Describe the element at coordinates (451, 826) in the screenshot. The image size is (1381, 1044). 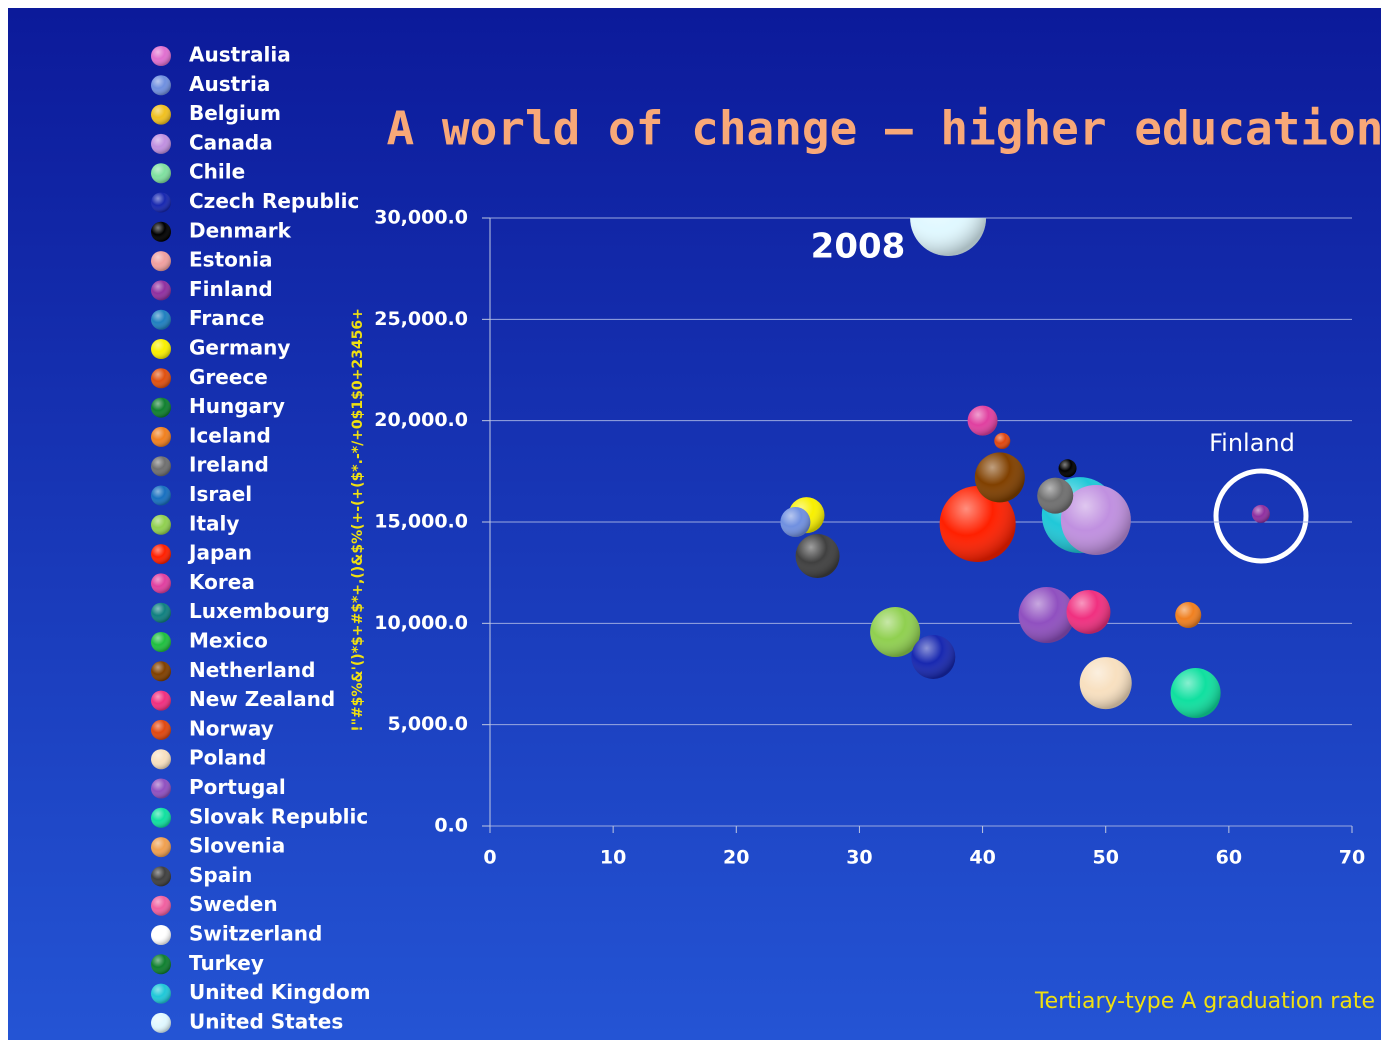
I see `y-tick-label: 0.0` at that location.